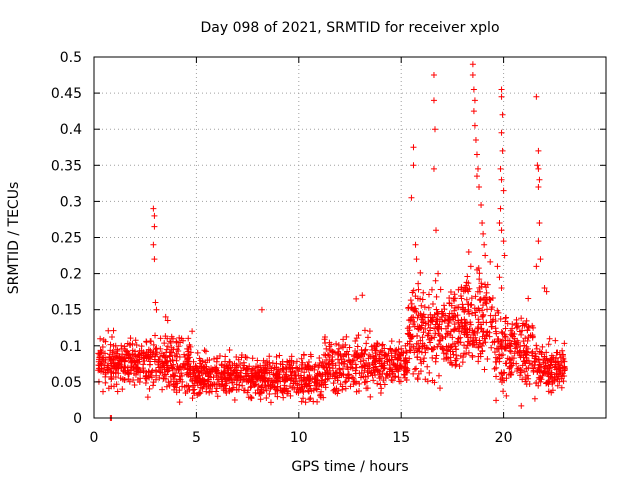 The height and width of the screenshot is (480, 640). What do you see at coordinates (66, 94) in the screenshot?
I see `y-tick-label: 0.45` at bounding box center [66, 94].